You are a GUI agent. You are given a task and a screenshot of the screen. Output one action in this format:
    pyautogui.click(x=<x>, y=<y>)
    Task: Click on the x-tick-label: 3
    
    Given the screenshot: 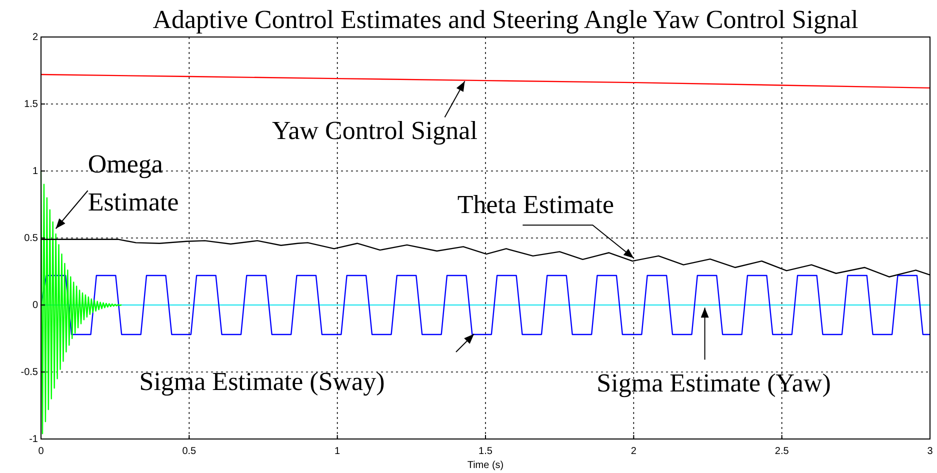 What is the action you would take?
    pyautogui.click(x=930, y=451)
    